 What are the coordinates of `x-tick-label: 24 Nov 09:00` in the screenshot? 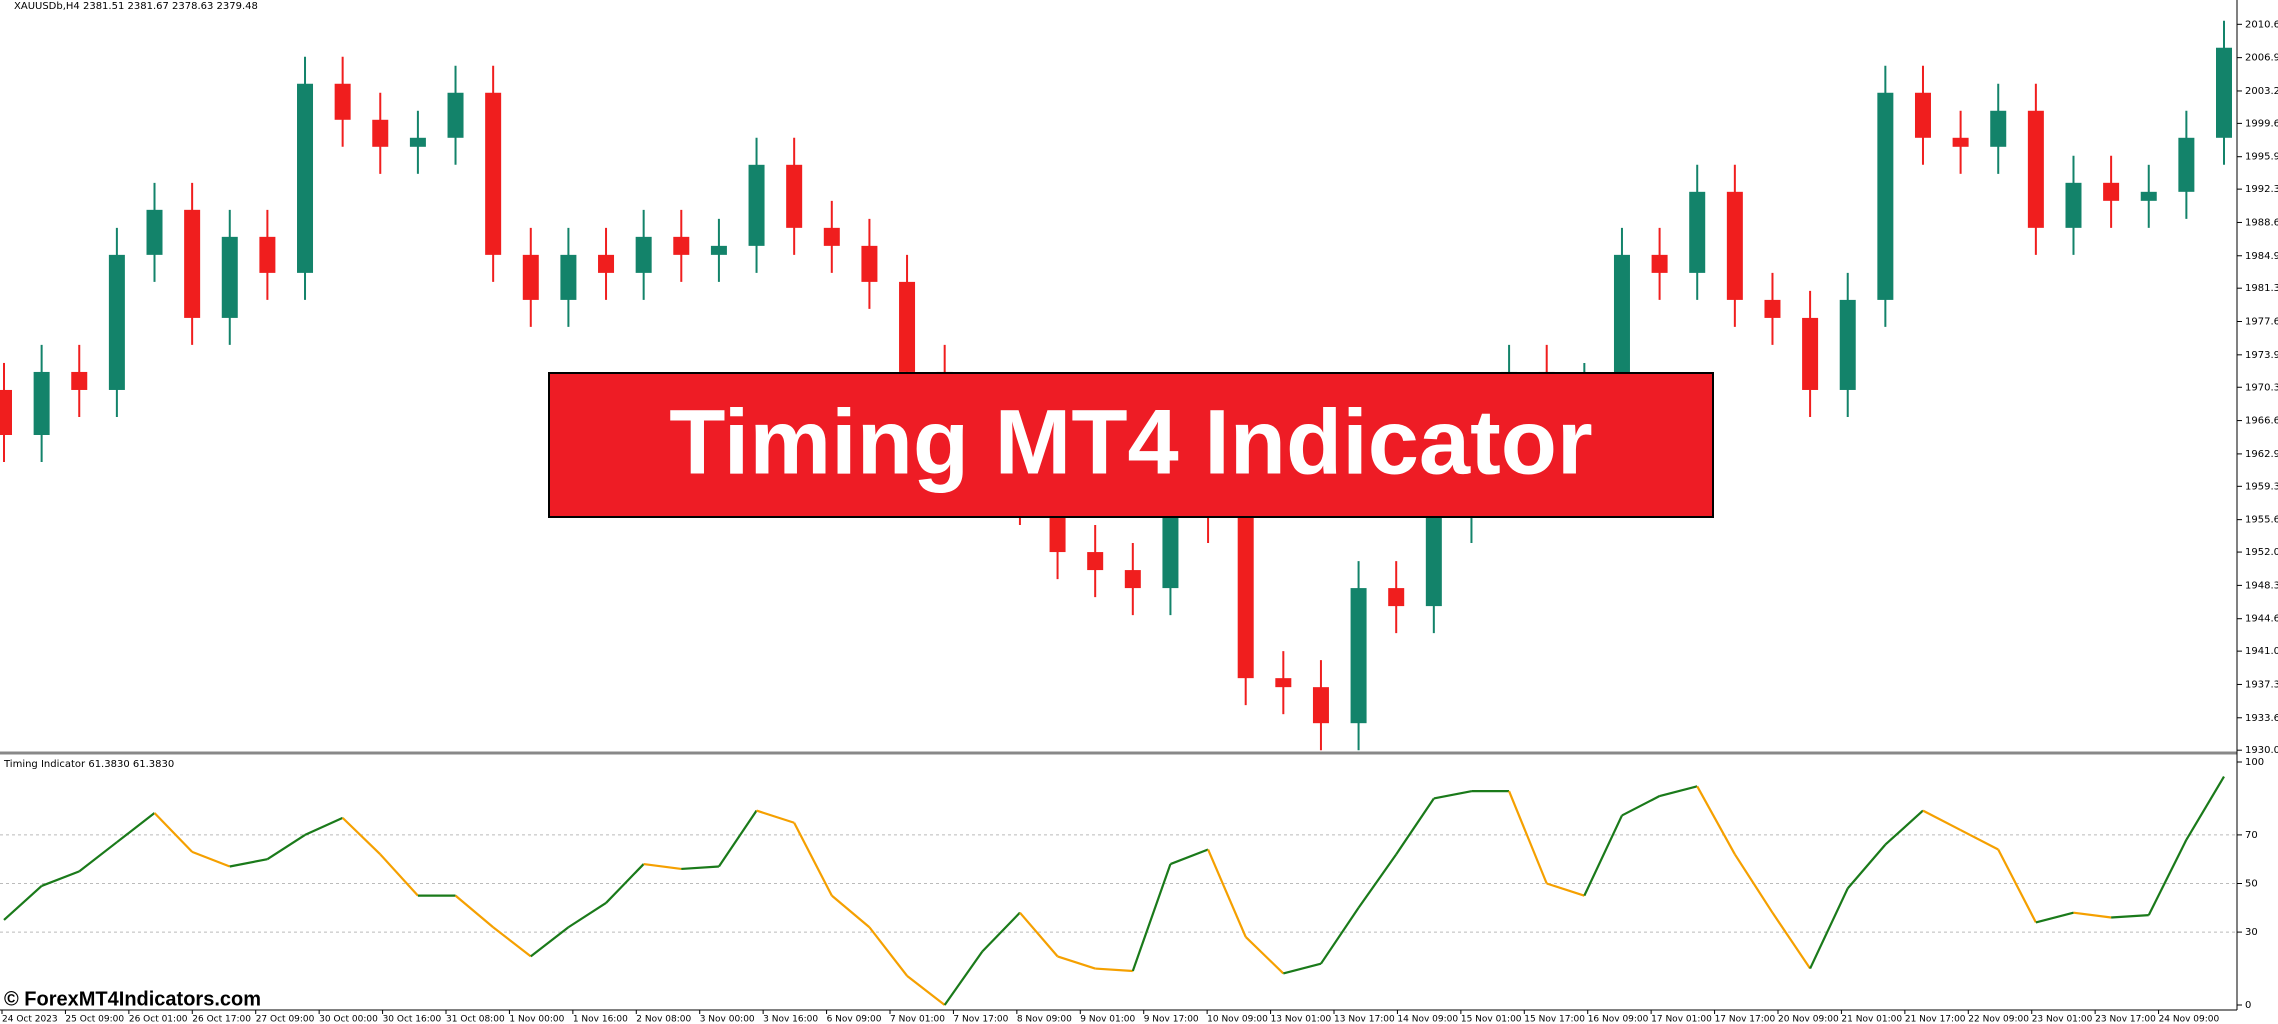 It's located at (2189, 1019).